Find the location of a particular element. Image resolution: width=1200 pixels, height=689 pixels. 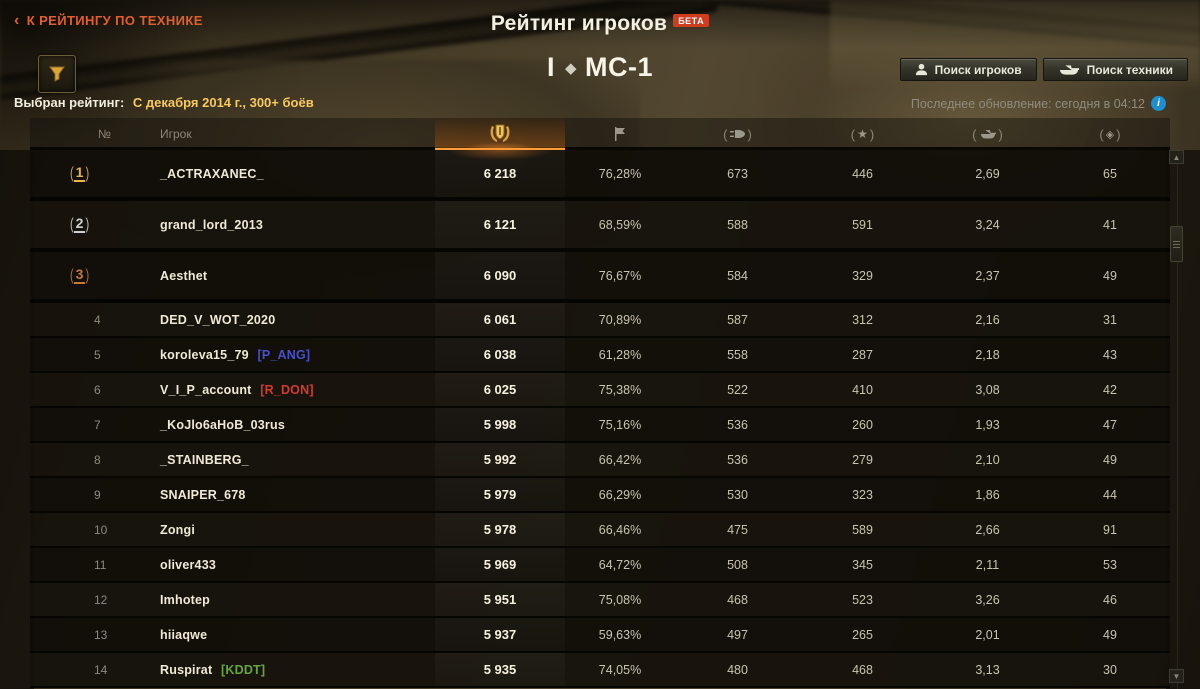

player-cell: Imhotep is located at coordinates (292, 600).